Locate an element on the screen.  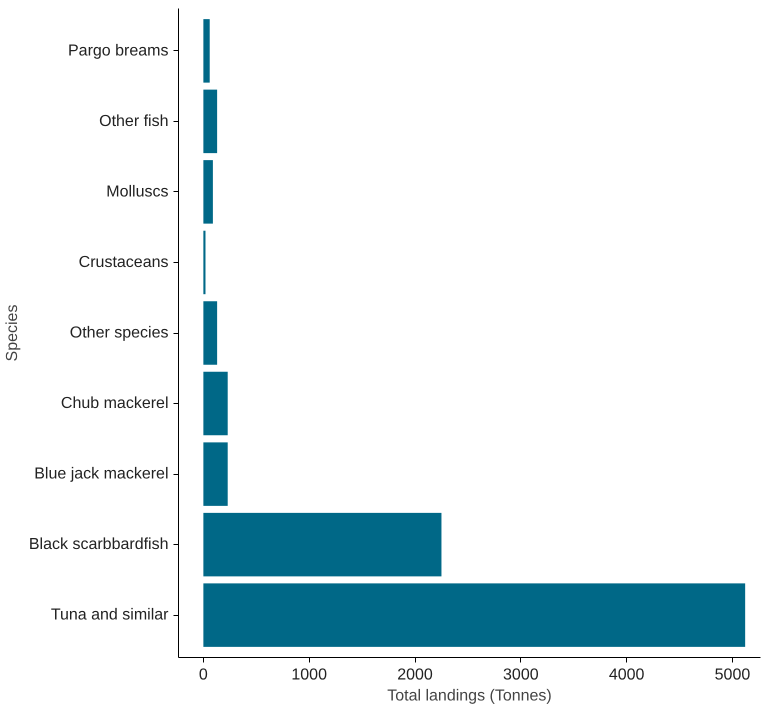
y-tick-label: Other fish is located at coordinates (133, 121).